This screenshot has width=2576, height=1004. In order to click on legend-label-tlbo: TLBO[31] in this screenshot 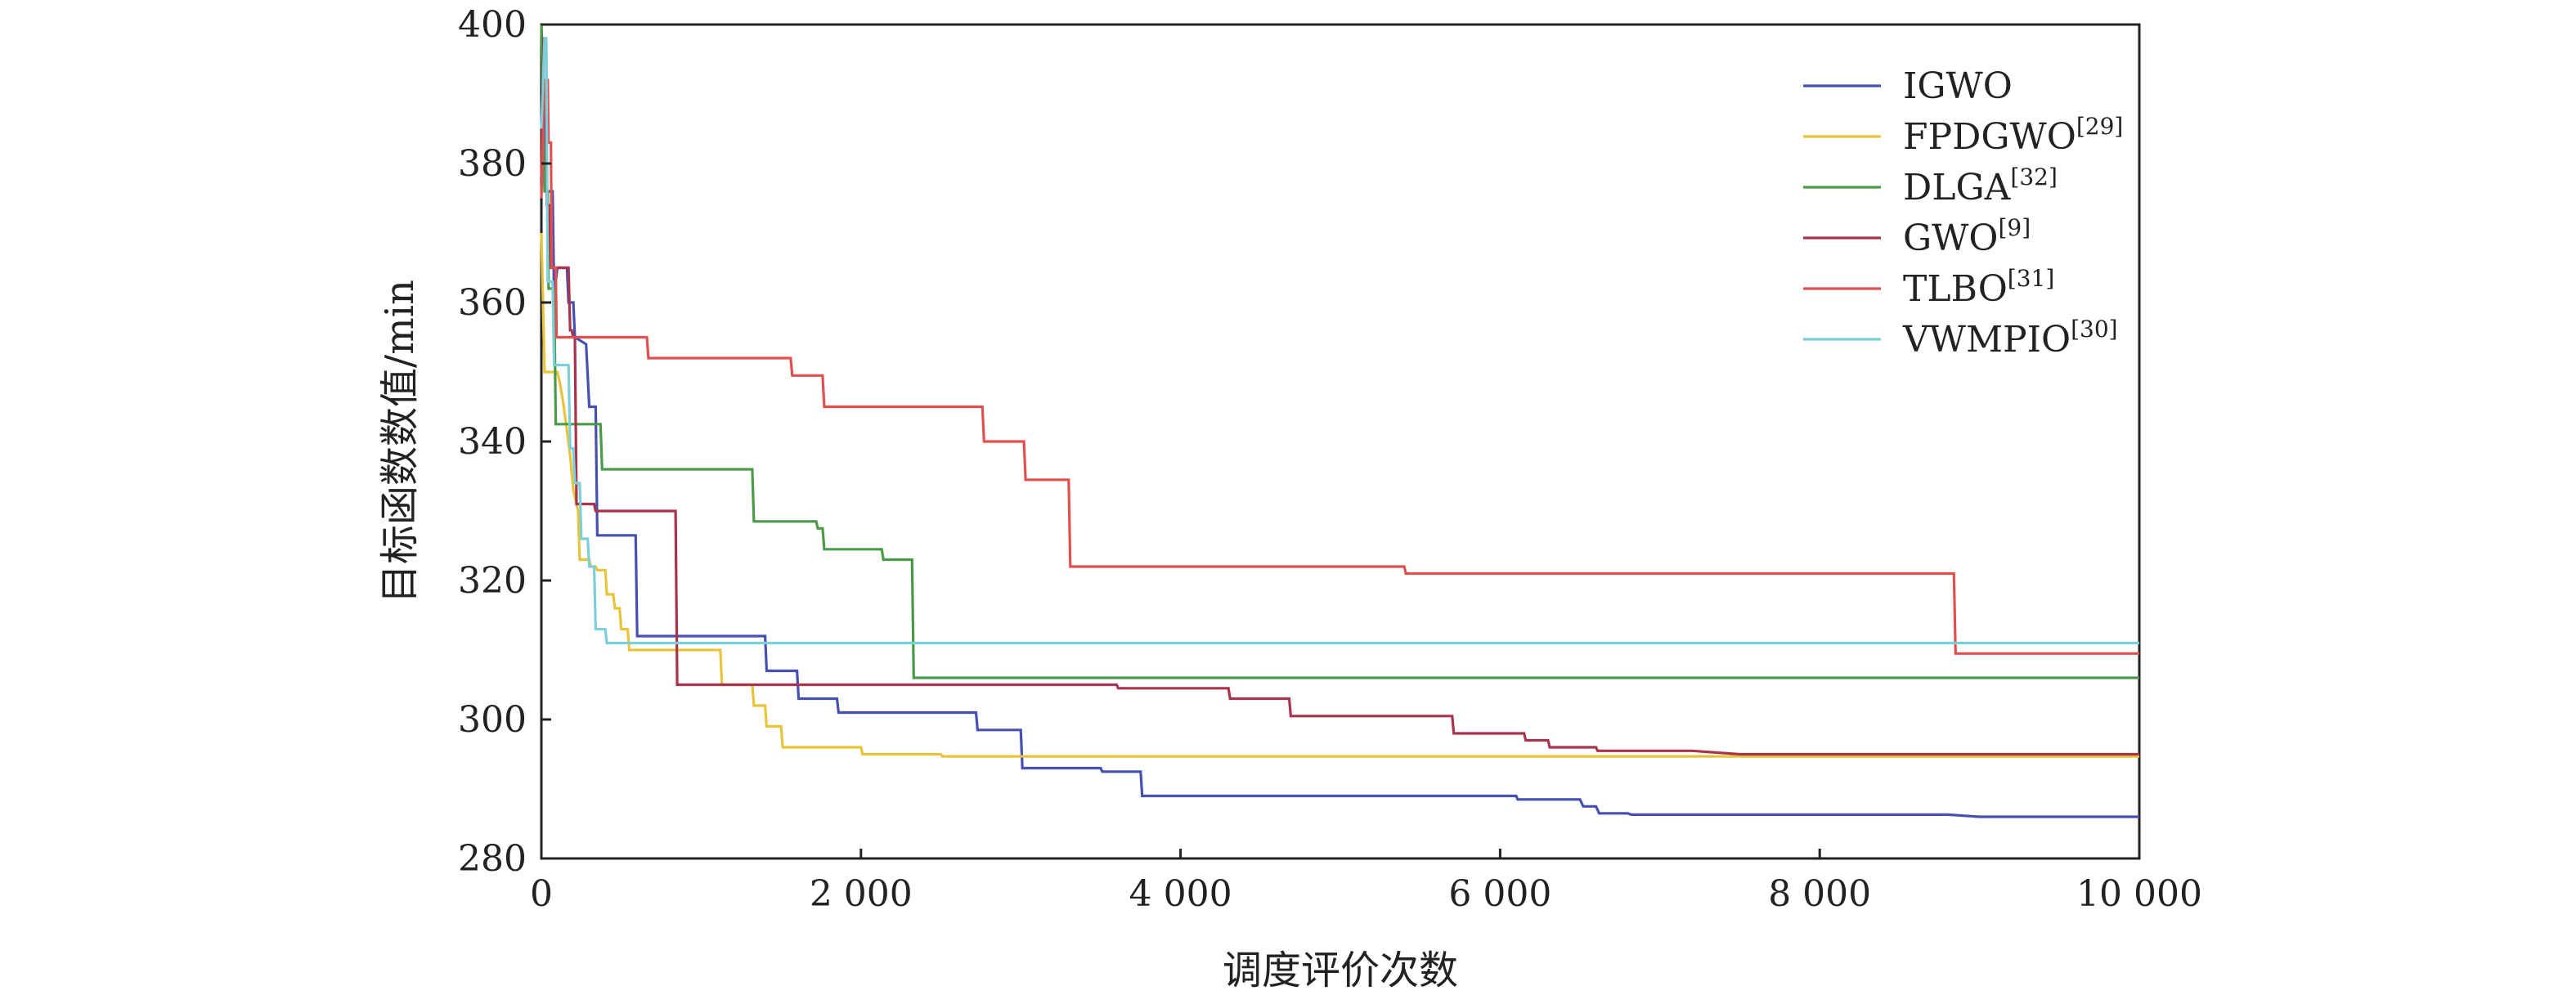, I will do `click(1978, 287)`.